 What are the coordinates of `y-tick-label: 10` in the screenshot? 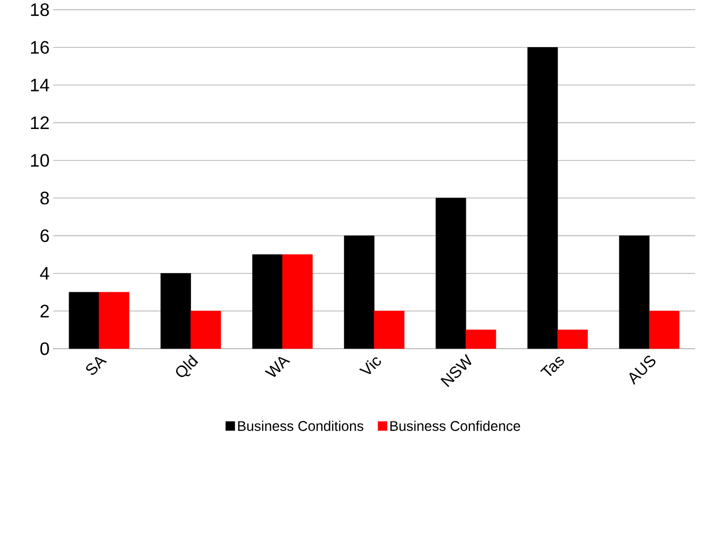 It's located at (40, 160).